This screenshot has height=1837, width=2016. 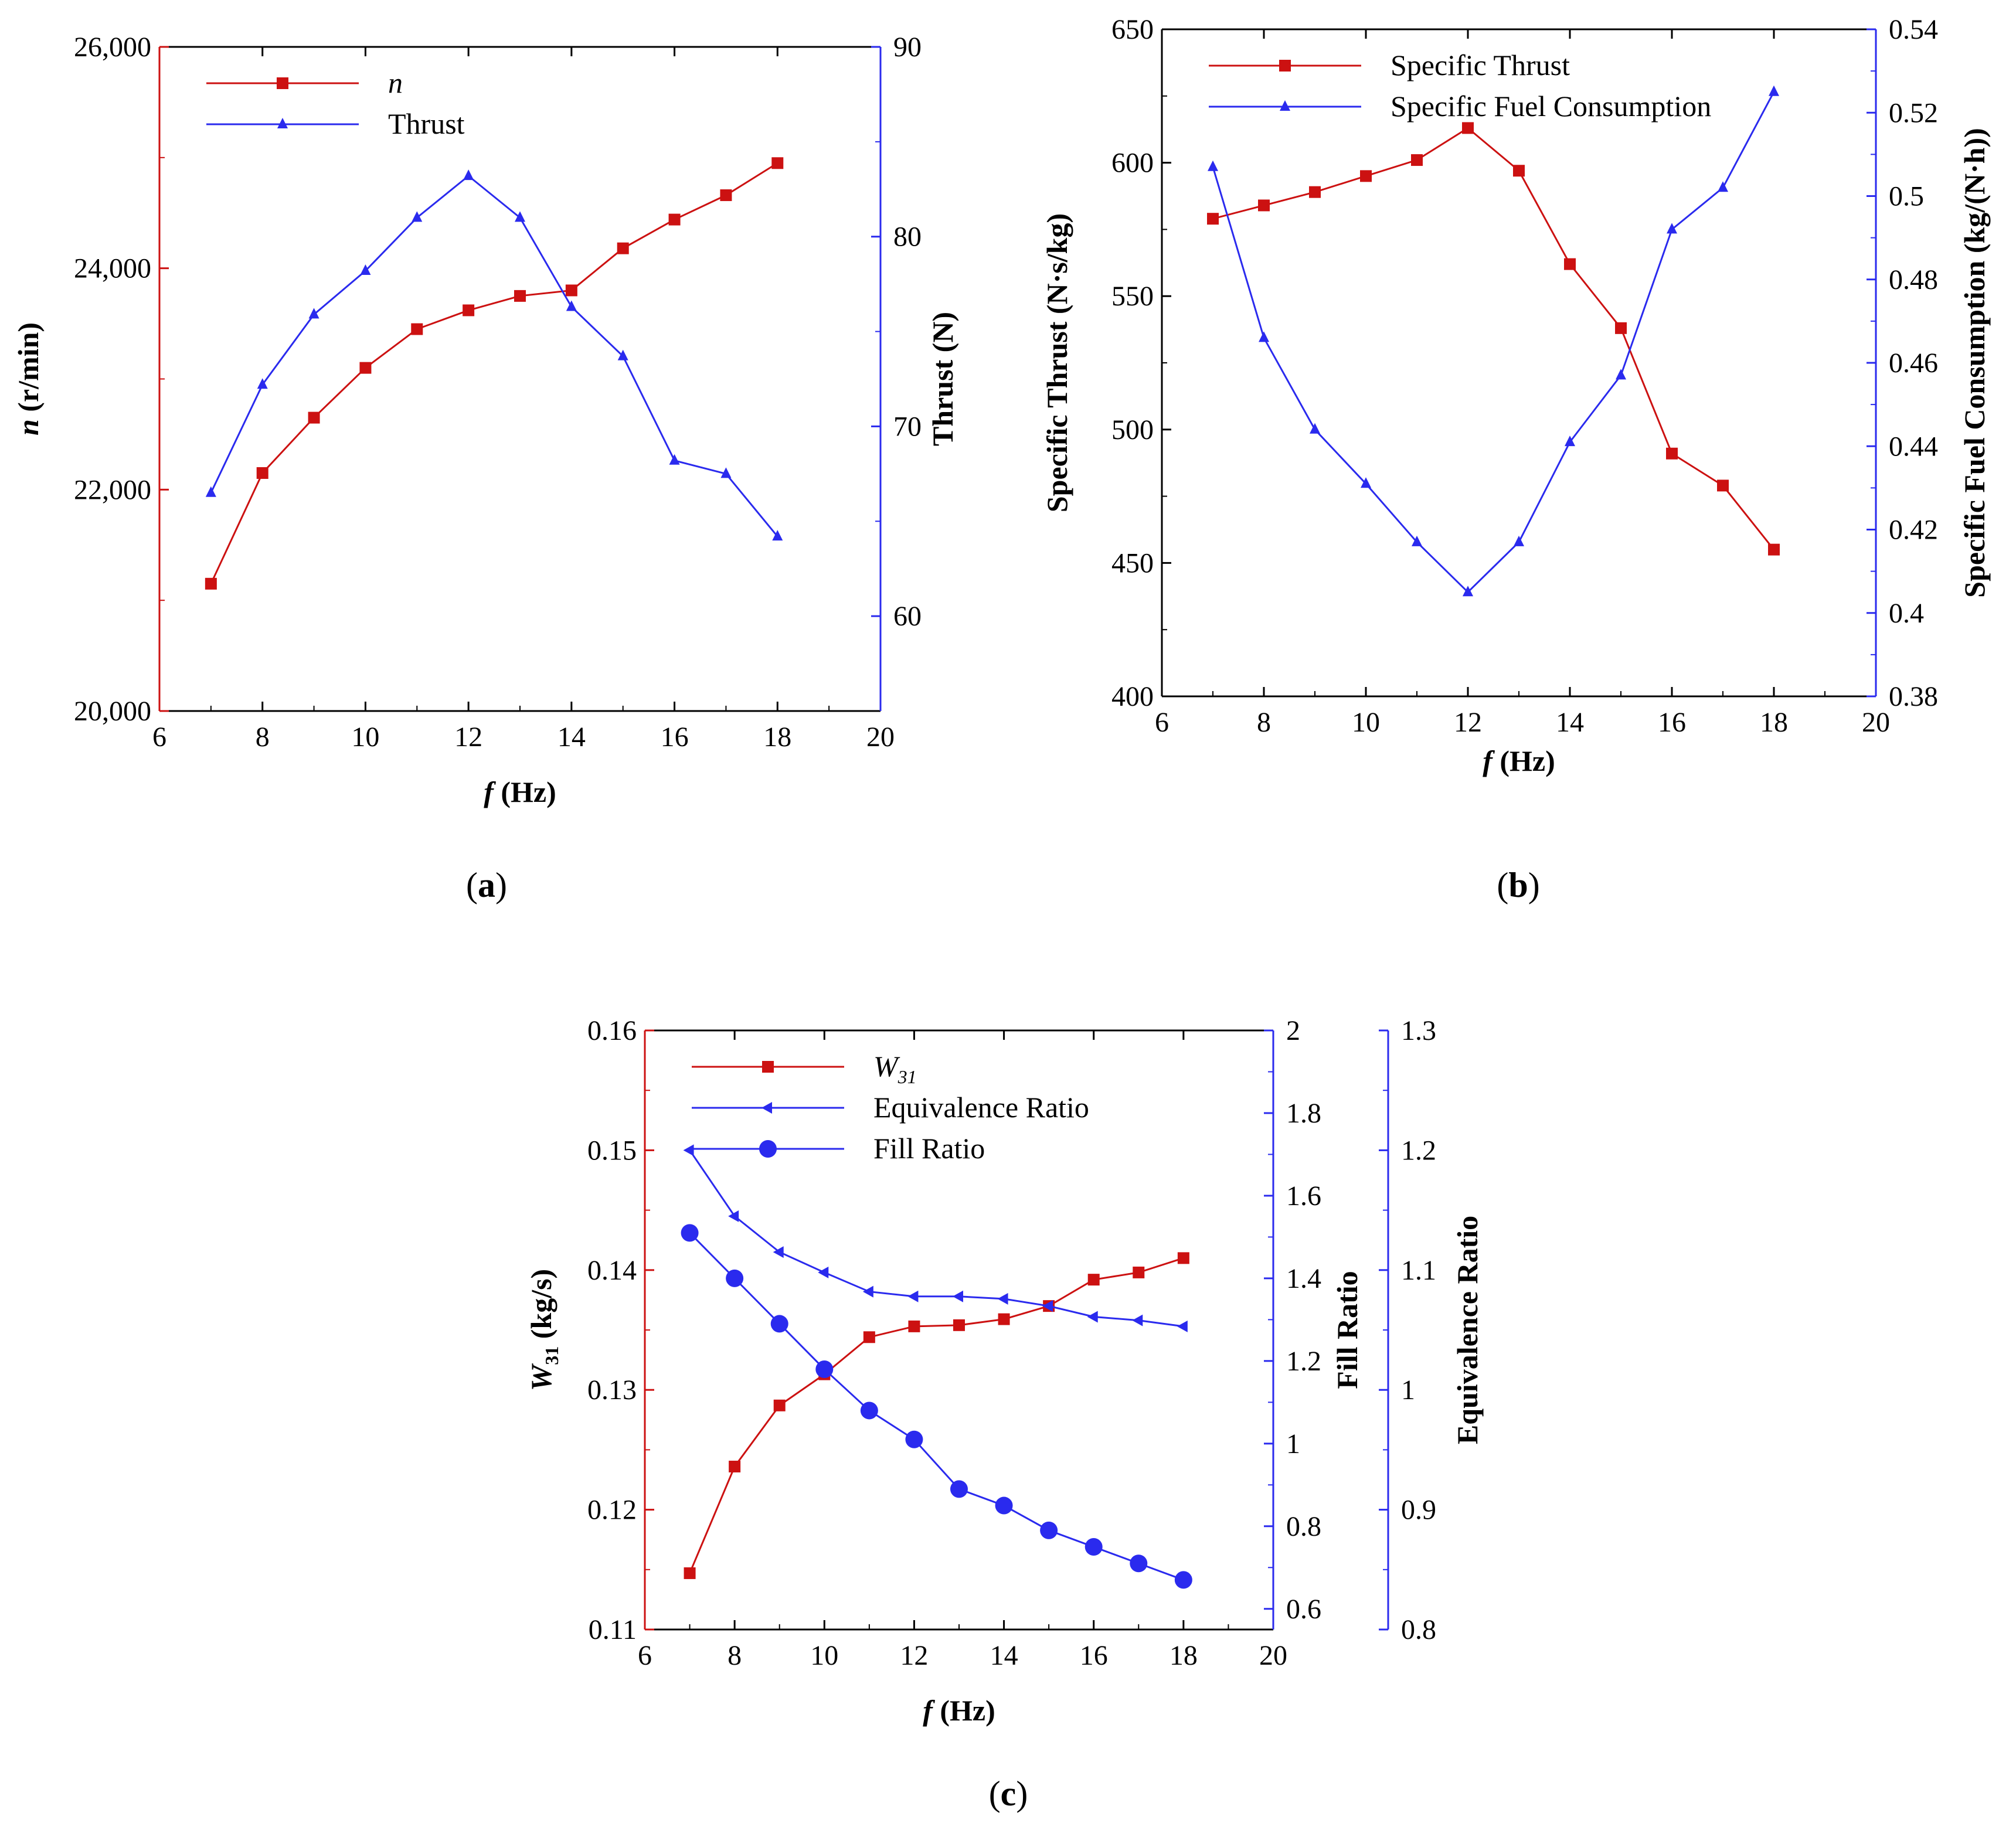 What do you see at coordinates (1502, 885) in the screenshot?
I see `panel-label-open: (` at bounding box center [1502, 885].